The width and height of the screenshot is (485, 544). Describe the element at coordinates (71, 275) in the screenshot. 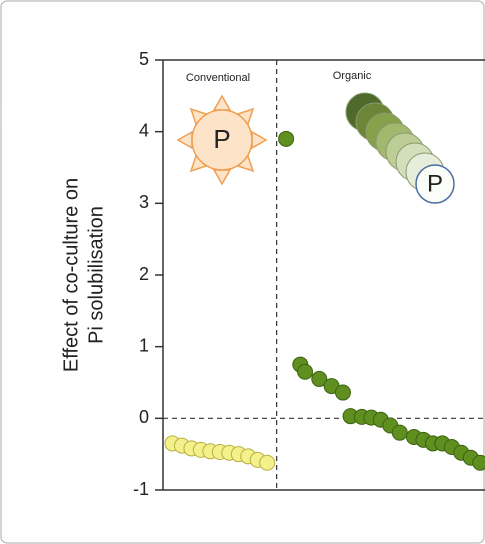

I see `y-axis-title-line: Effect of co-culture on` at that location.